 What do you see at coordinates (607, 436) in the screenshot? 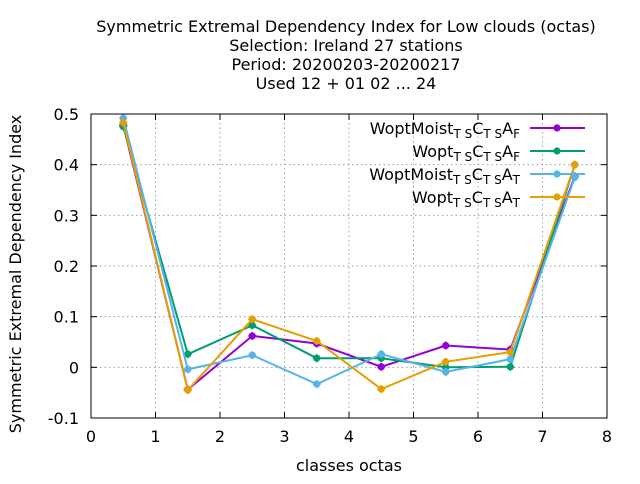
I see `x-tick-label: 8` at bounding box center [607, 436].